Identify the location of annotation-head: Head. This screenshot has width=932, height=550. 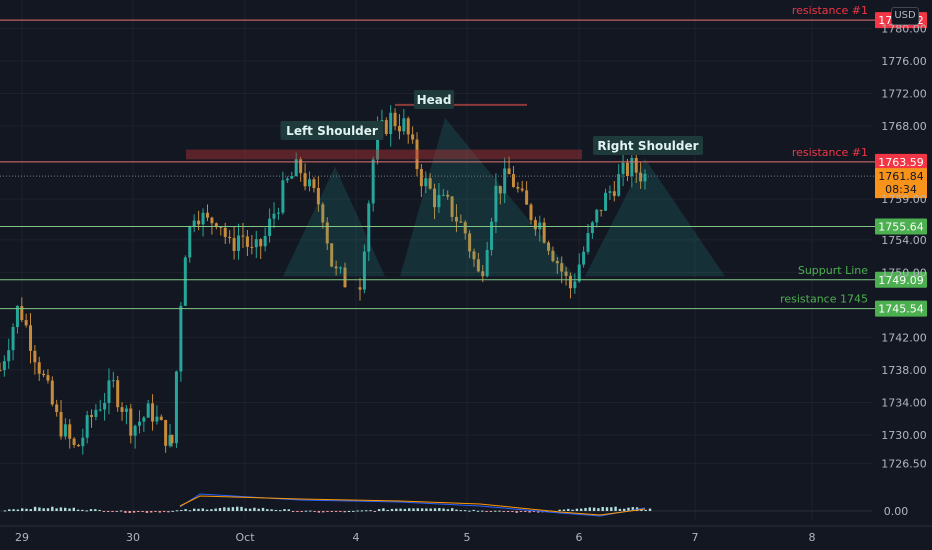
(434, 100).